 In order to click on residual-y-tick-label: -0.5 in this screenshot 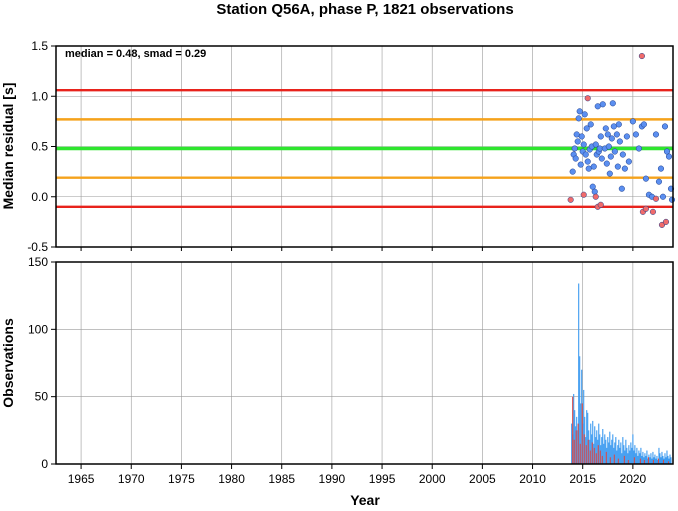, I will do `click(37, 247)`.